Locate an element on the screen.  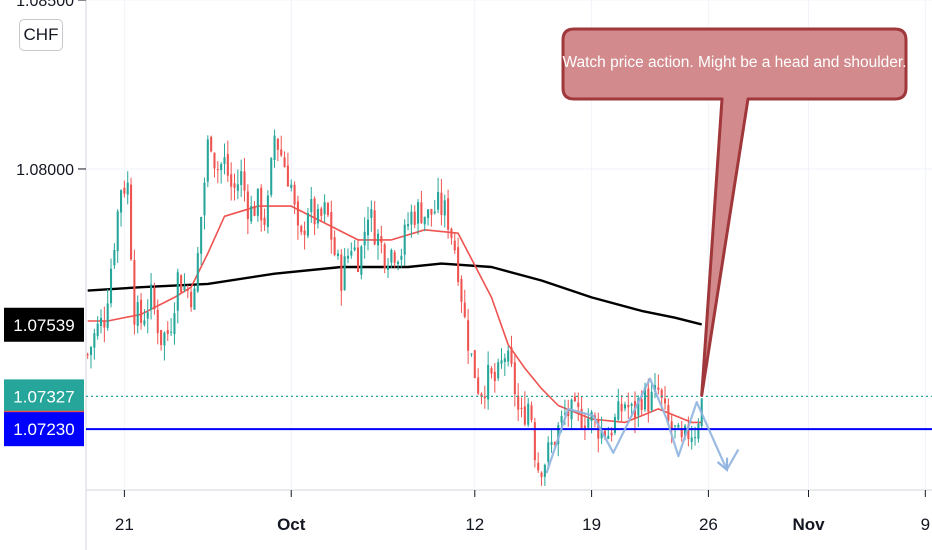
trend-drawing is located at coordinates (642, 425).